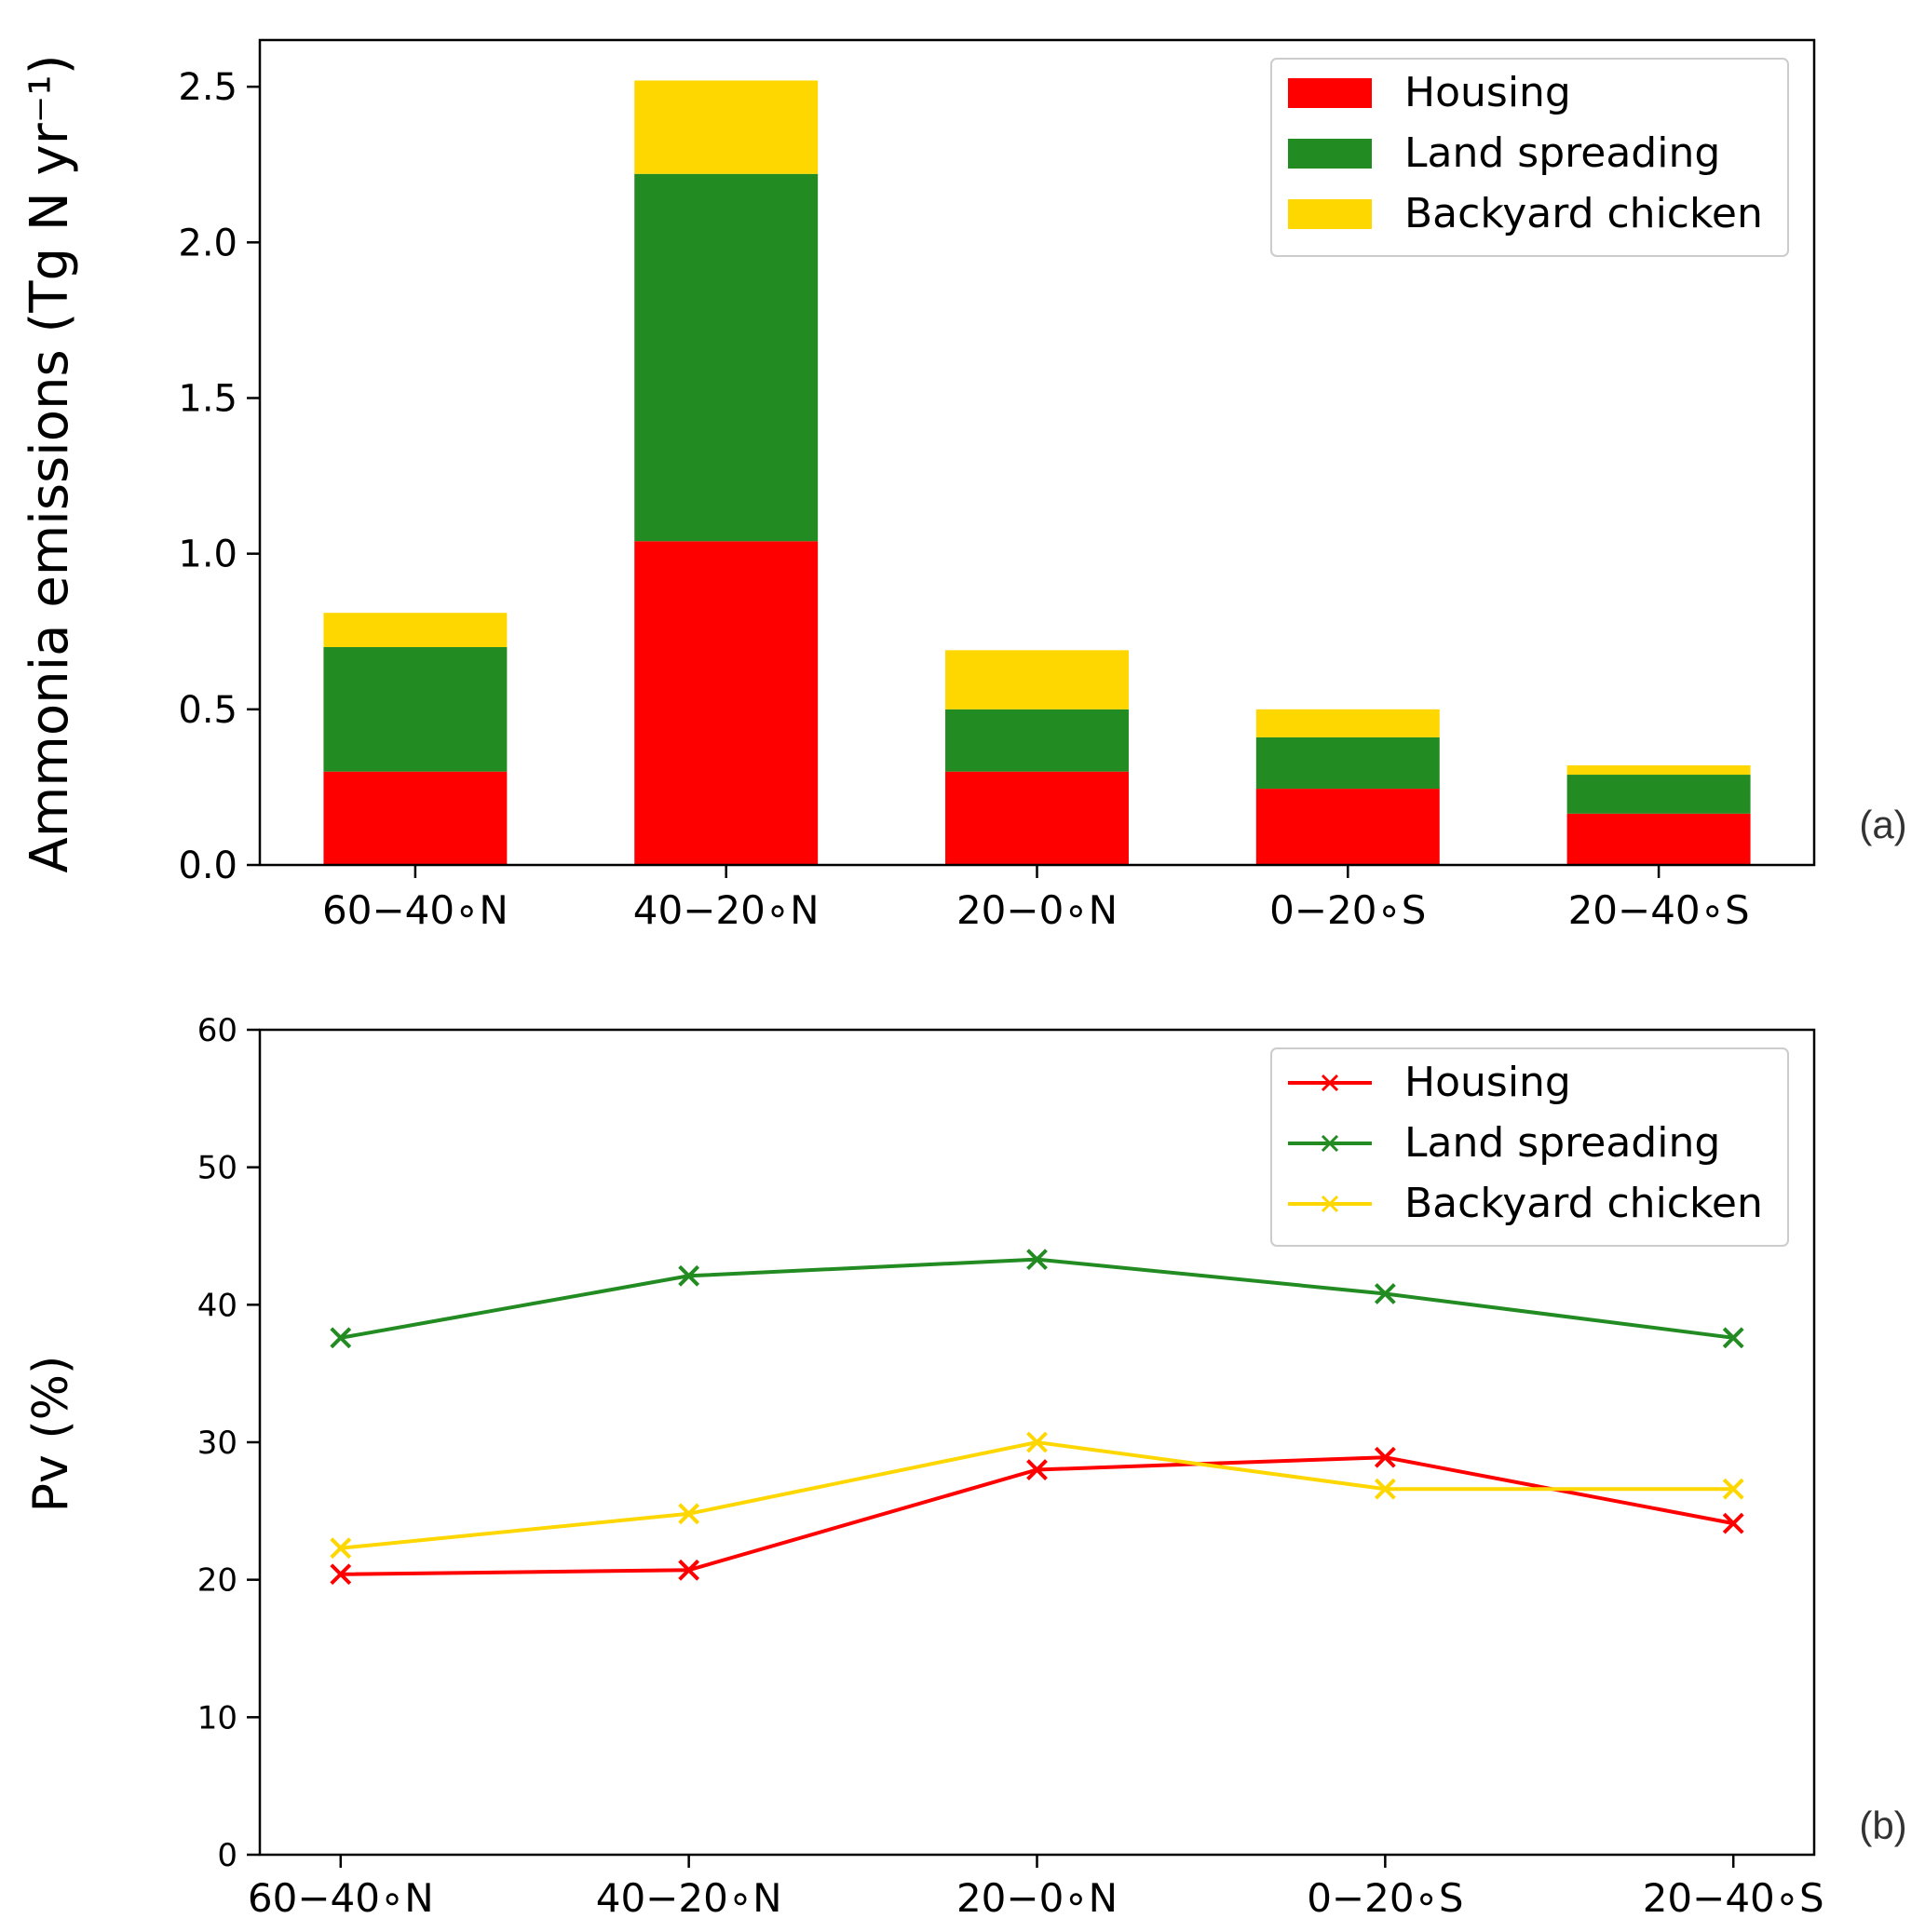 This screenshot has width=1925, height=1932. I want to click on y-axis: 0.0 0.5 1.0 1.5 2.0 2.5, so click(219, 476).